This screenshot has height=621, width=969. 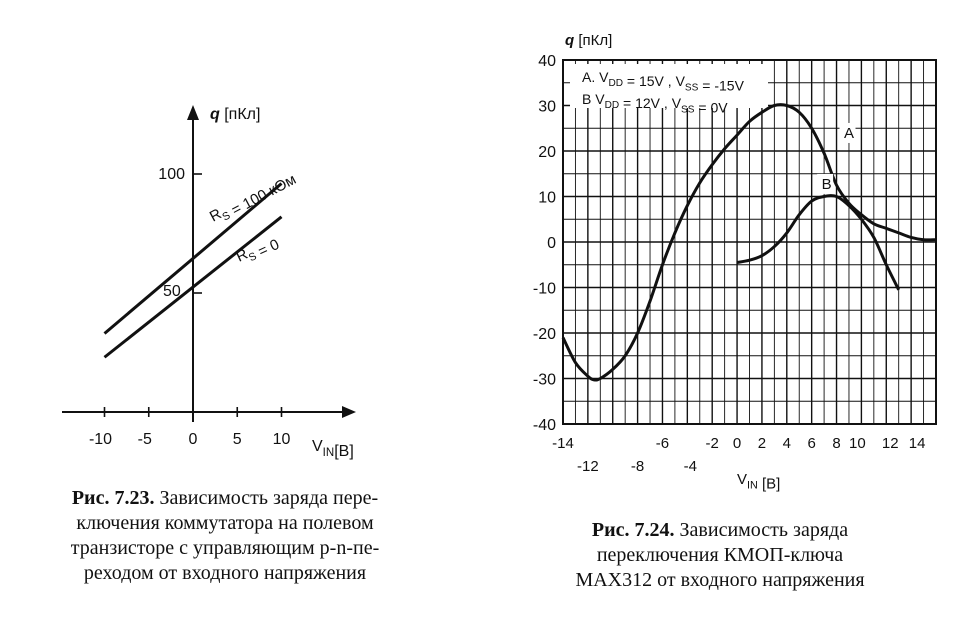 I want to click on x-tick-label: 12, so click(x=890, y=443).